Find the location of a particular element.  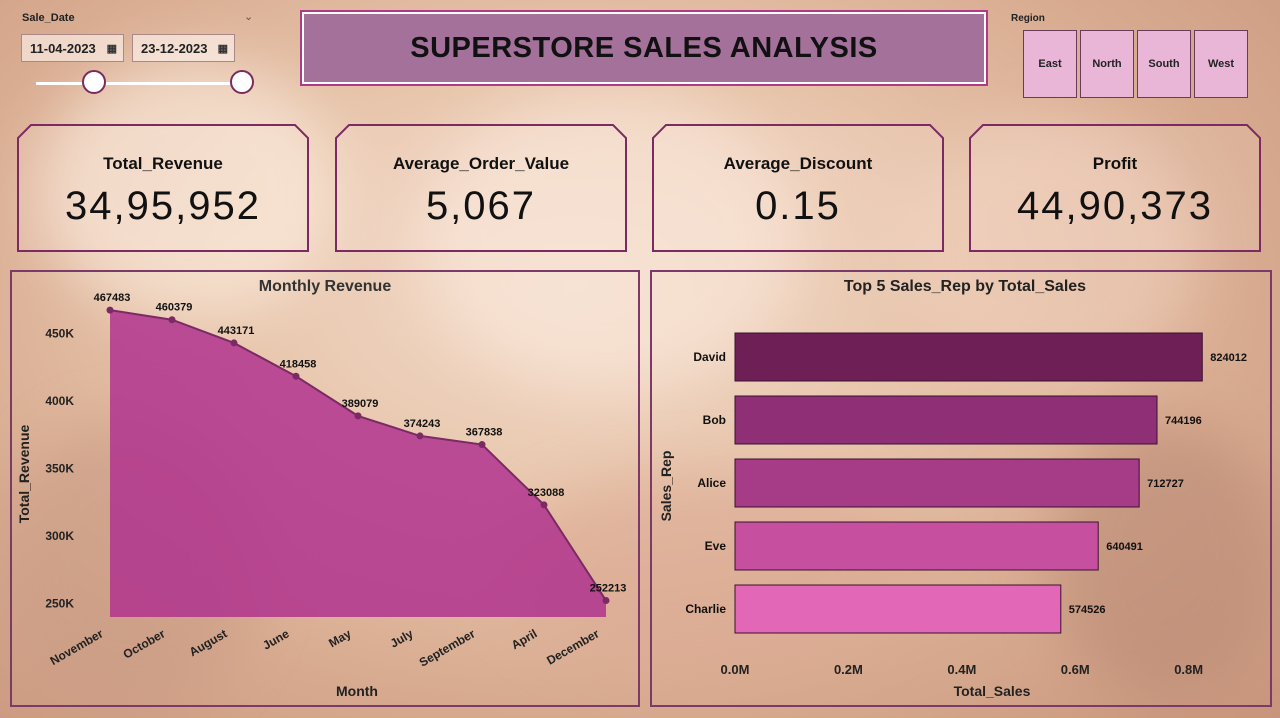

range-end-handle is located at coordinates (242, 82).